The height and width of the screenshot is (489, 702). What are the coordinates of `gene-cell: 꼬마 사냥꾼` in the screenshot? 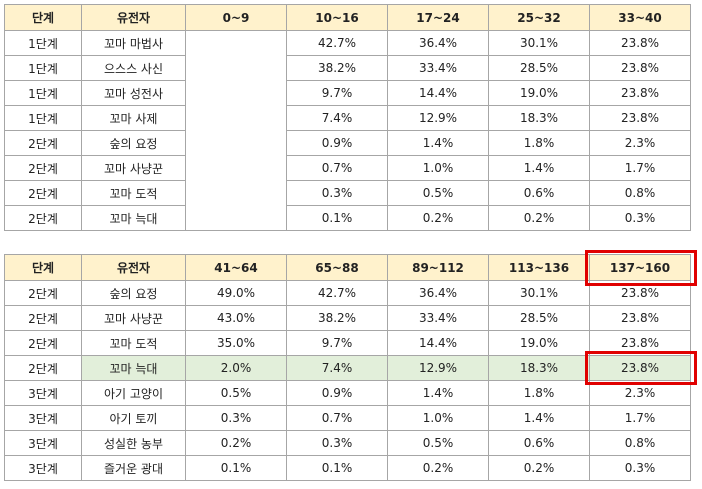 It's located at (133, 168).